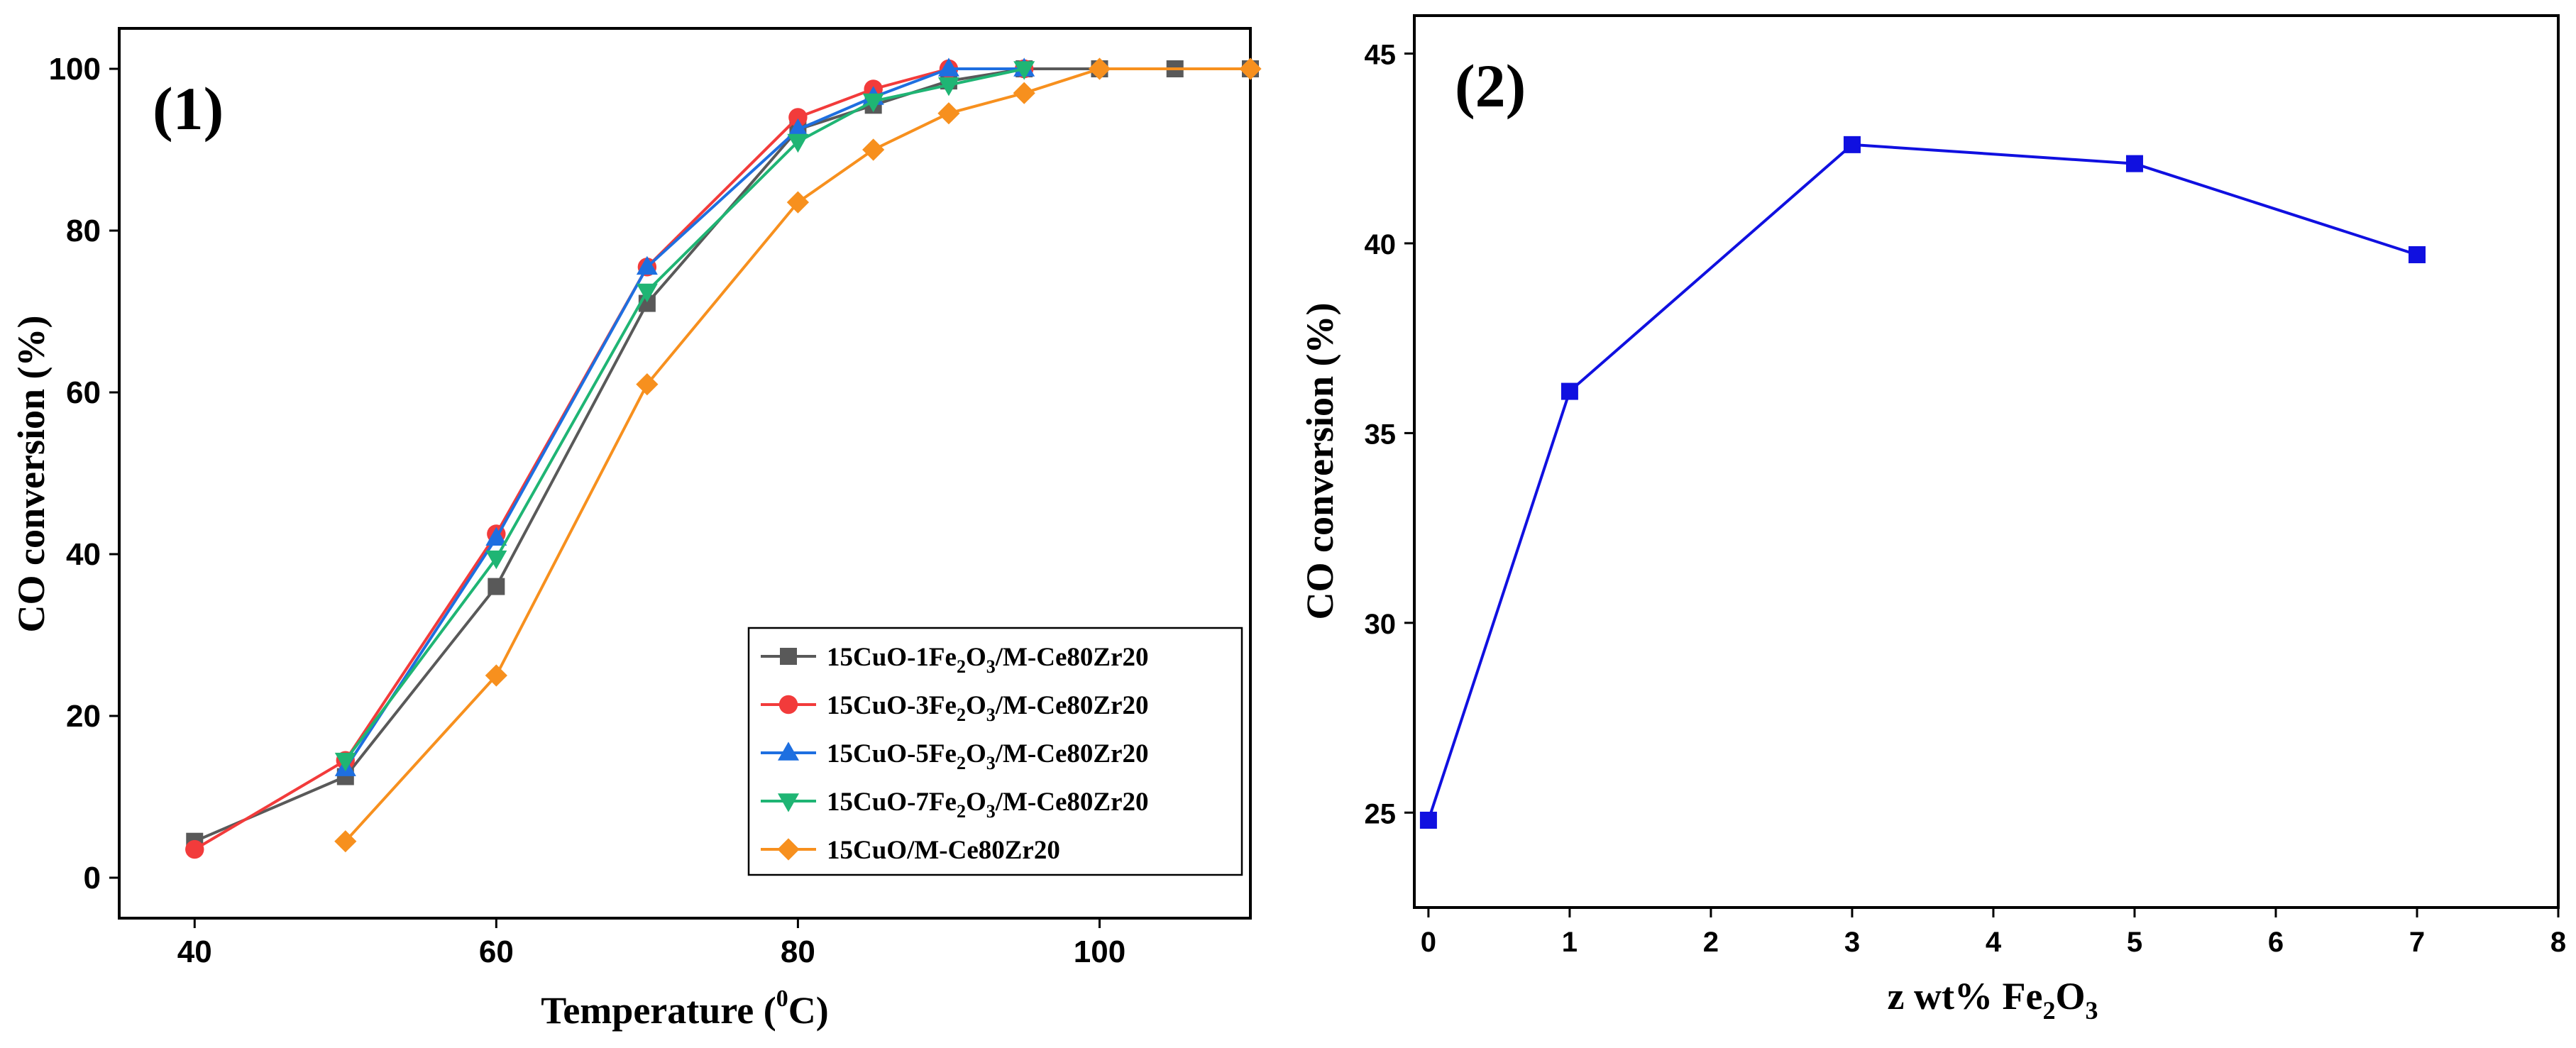 This screenshot has width=2576, height=1048. Describe the element at coordinates (1711, 942) in the screenshot. I see `x-tick-label: 2` at that location.